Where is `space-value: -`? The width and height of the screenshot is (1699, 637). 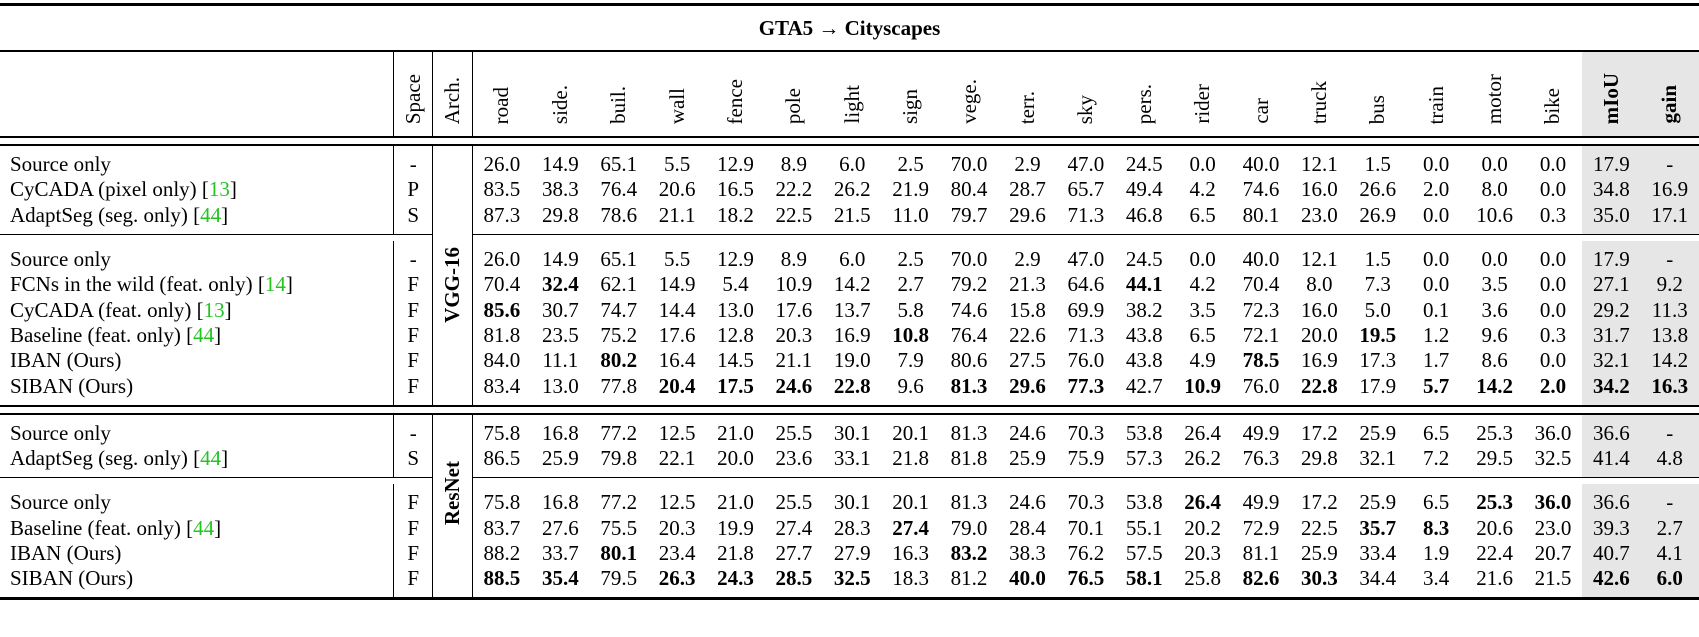
space-value: - is located at coordinates (413, 259).